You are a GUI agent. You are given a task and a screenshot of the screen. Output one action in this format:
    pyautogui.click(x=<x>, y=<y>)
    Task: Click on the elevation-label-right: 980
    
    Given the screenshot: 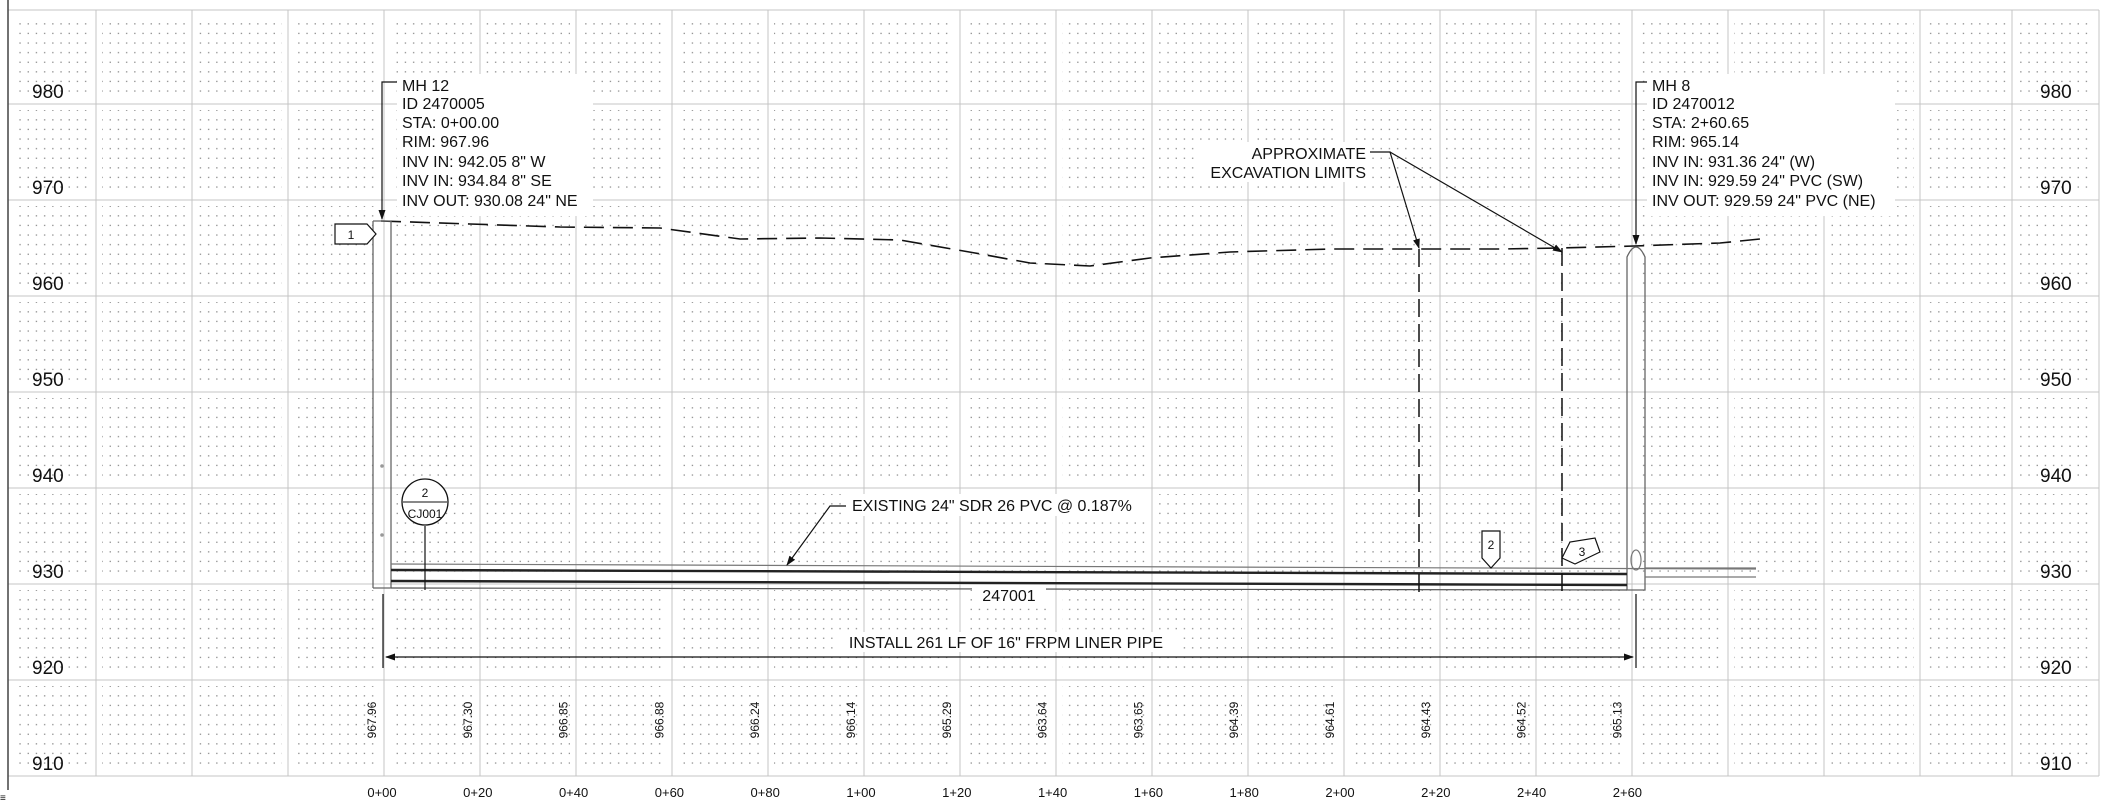 What is the action you would take?
    pyautogui.click(x=2056, y=92)
    